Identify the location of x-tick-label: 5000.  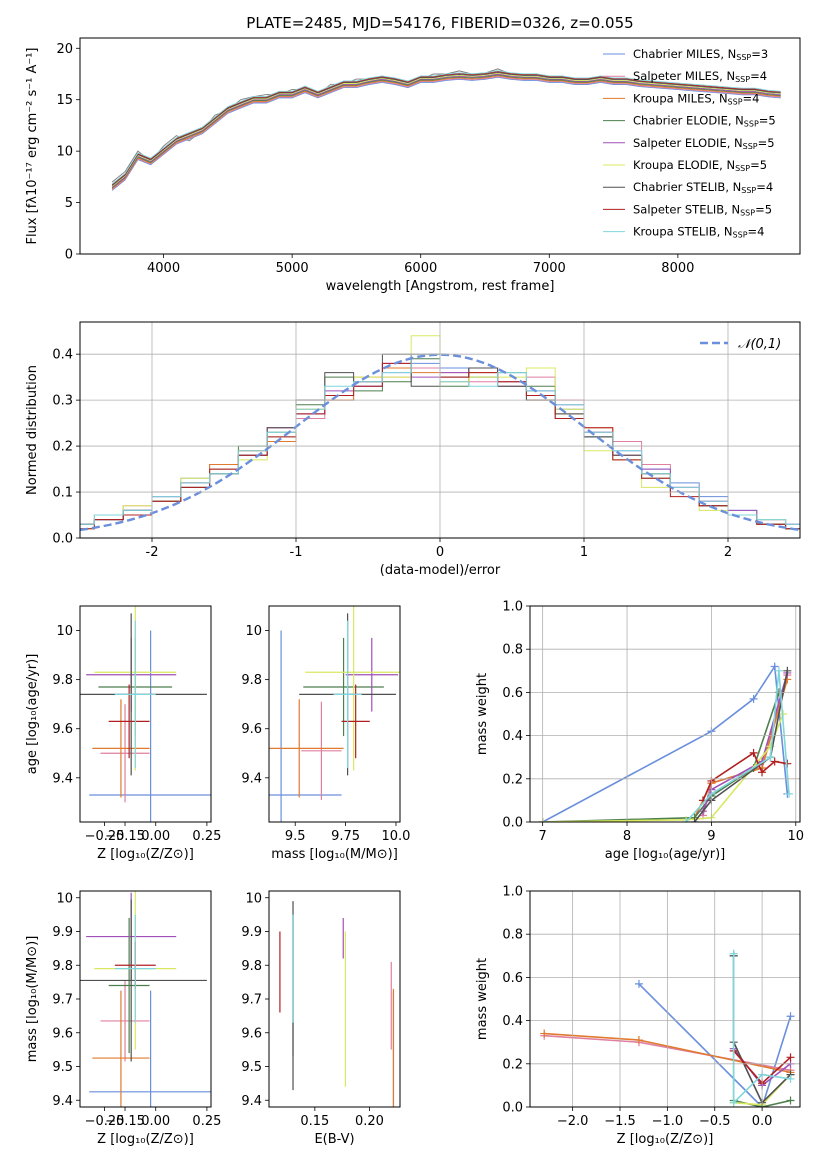
(292, 268).